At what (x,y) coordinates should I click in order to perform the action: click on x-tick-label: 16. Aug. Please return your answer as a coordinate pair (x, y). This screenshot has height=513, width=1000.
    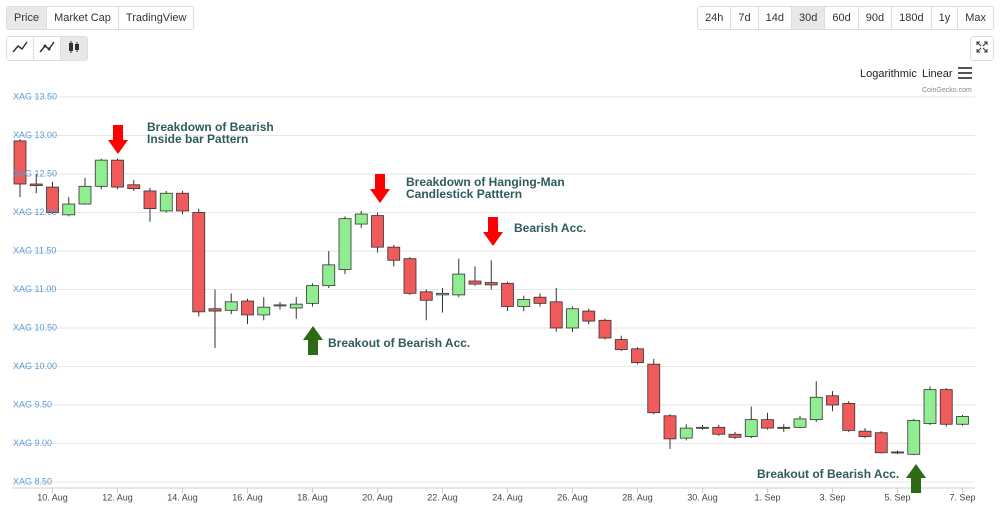
    Looking at the image, I should click on (247, 497).